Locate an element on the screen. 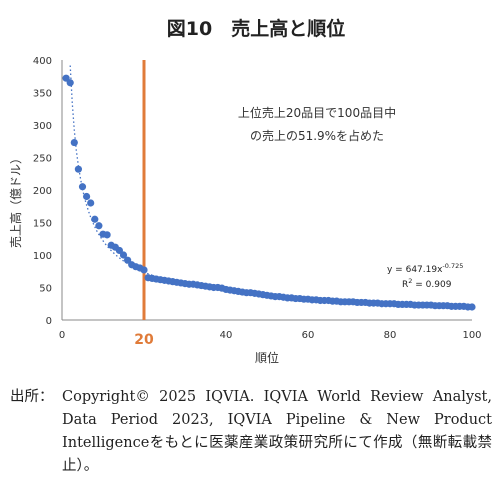  r2-value: = 0.909 is located at coordinates (431, 285).